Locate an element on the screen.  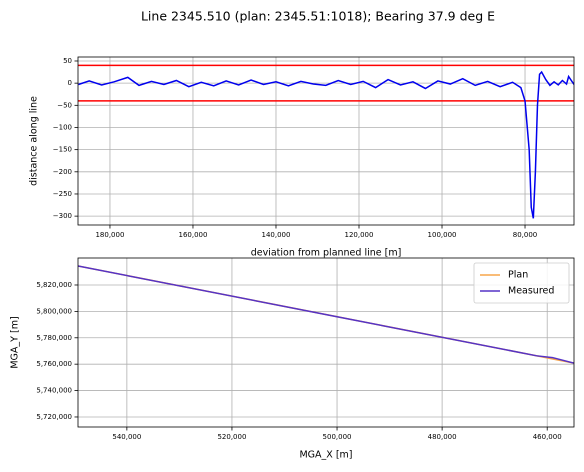
x-tick-label: 540,000 is located at coordinates (126, 437).